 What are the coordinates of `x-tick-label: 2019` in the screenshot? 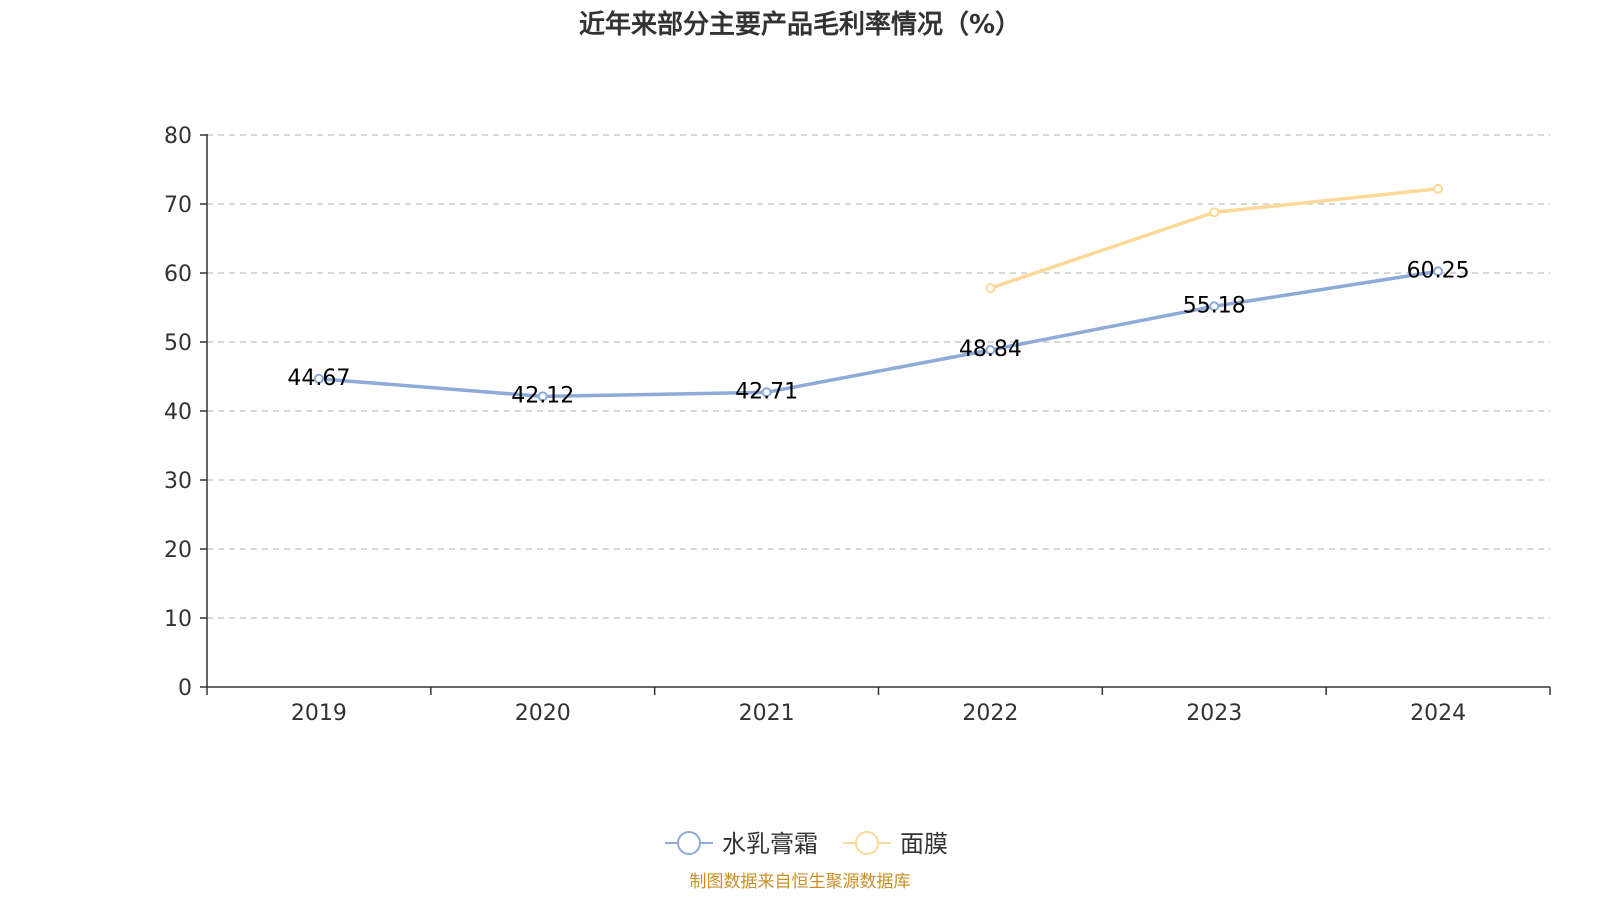 It's located at (319, 713).